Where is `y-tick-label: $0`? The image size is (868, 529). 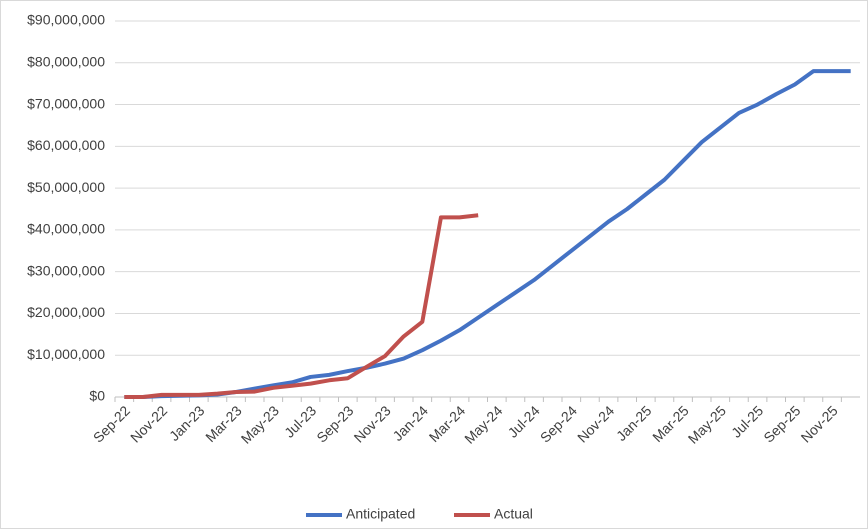
y-tick-label: $0 is located at coordinates (97, 396).